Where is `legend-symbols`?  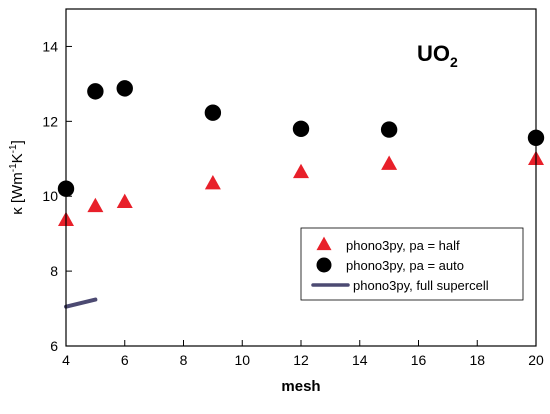
legend-symbols is located at coordinates (330, 261).